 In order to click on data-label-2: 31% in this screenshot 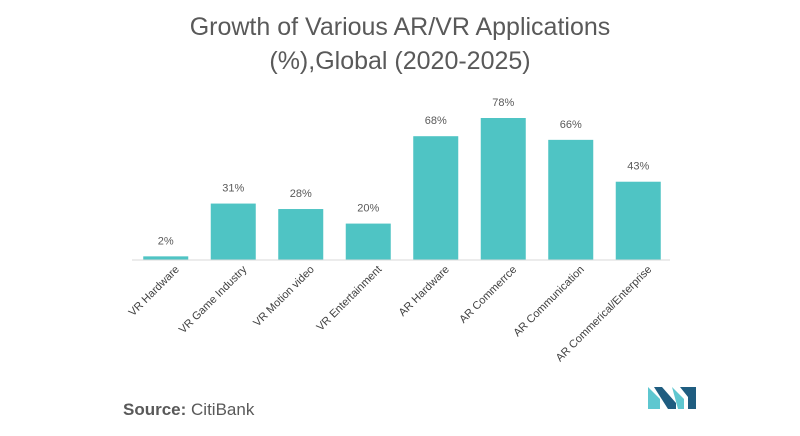, I will do `click(233, 189)`.